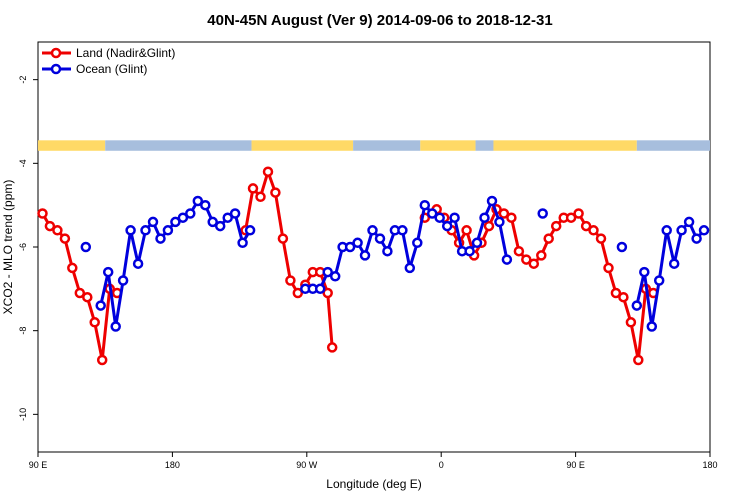 The width and height of the screenshot is (750, 500). What do you see at coordinates (441, 465) in the screenshot?
I see `x-tick-label: 0` at bounding box center [441, 465].